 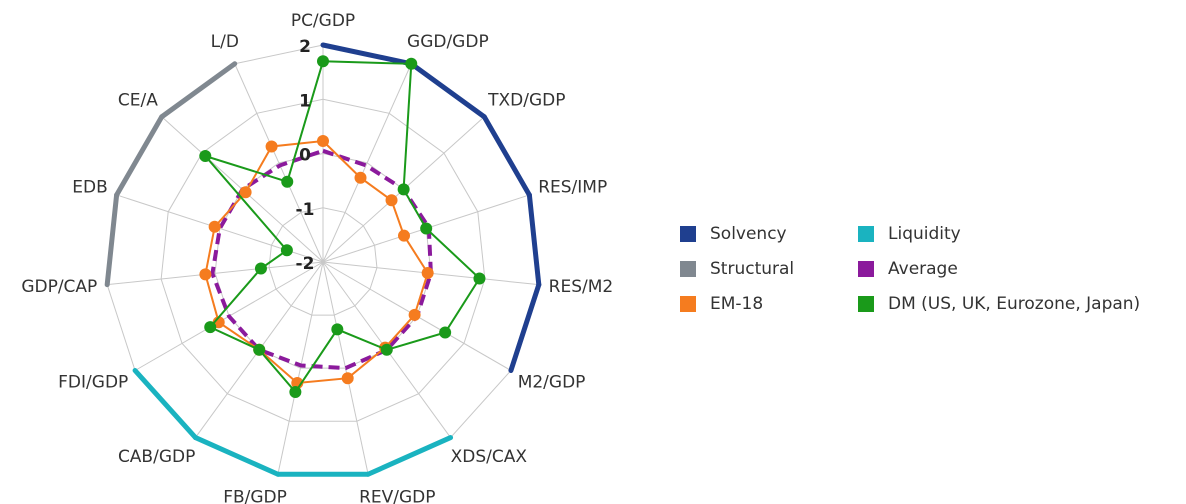 I want to click on legend-label: Structural, so click(x=752, y=269).